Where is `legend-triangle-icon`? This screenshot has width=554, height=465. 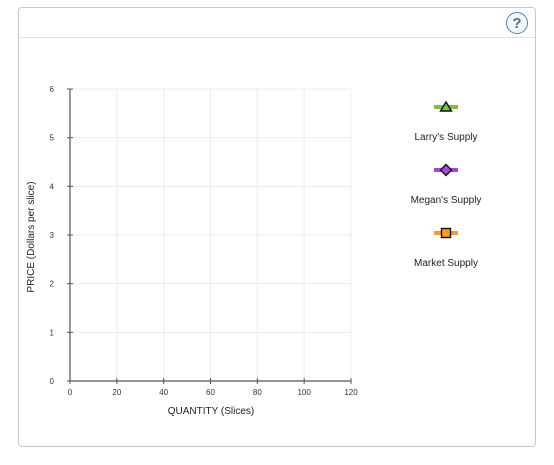
legend-triangle-icon is located at coordinates (446, 106).